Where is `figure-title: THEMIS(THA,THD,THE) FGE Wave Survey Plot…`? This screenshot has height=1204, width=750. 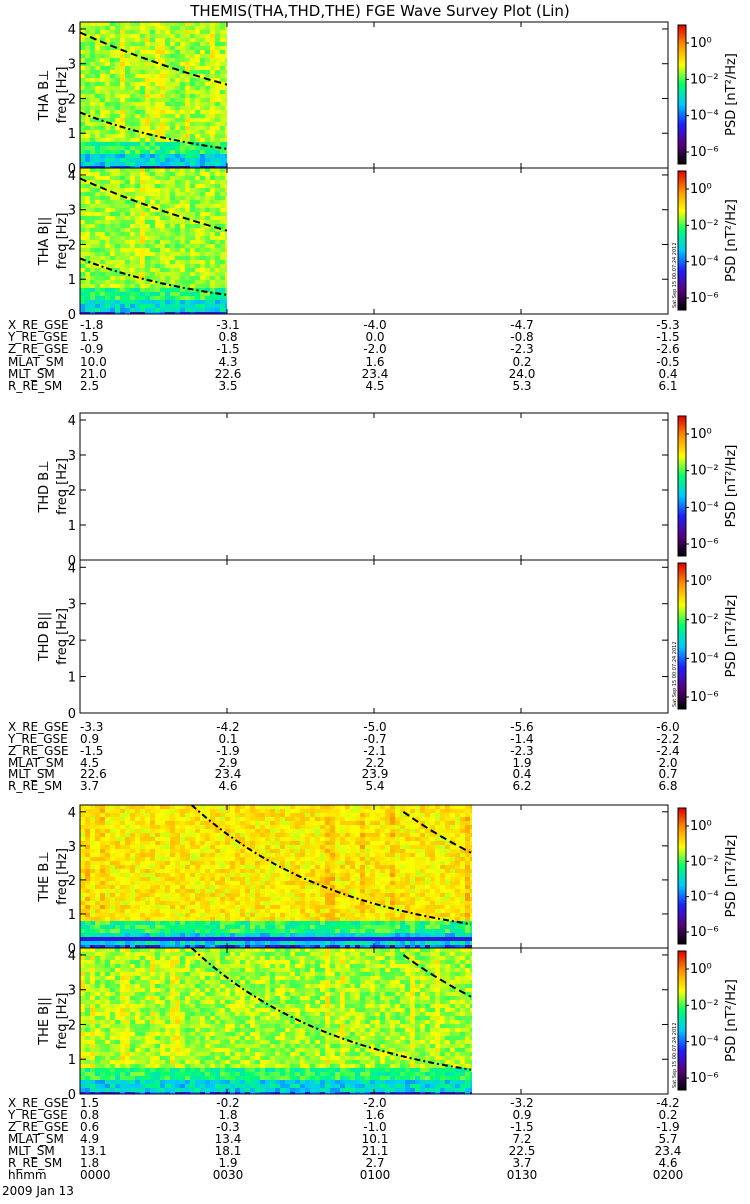 figure-title: THEMIS(THA,THD,THE) FGE Wave Survey Plot… is located at coordinates (379, 11).